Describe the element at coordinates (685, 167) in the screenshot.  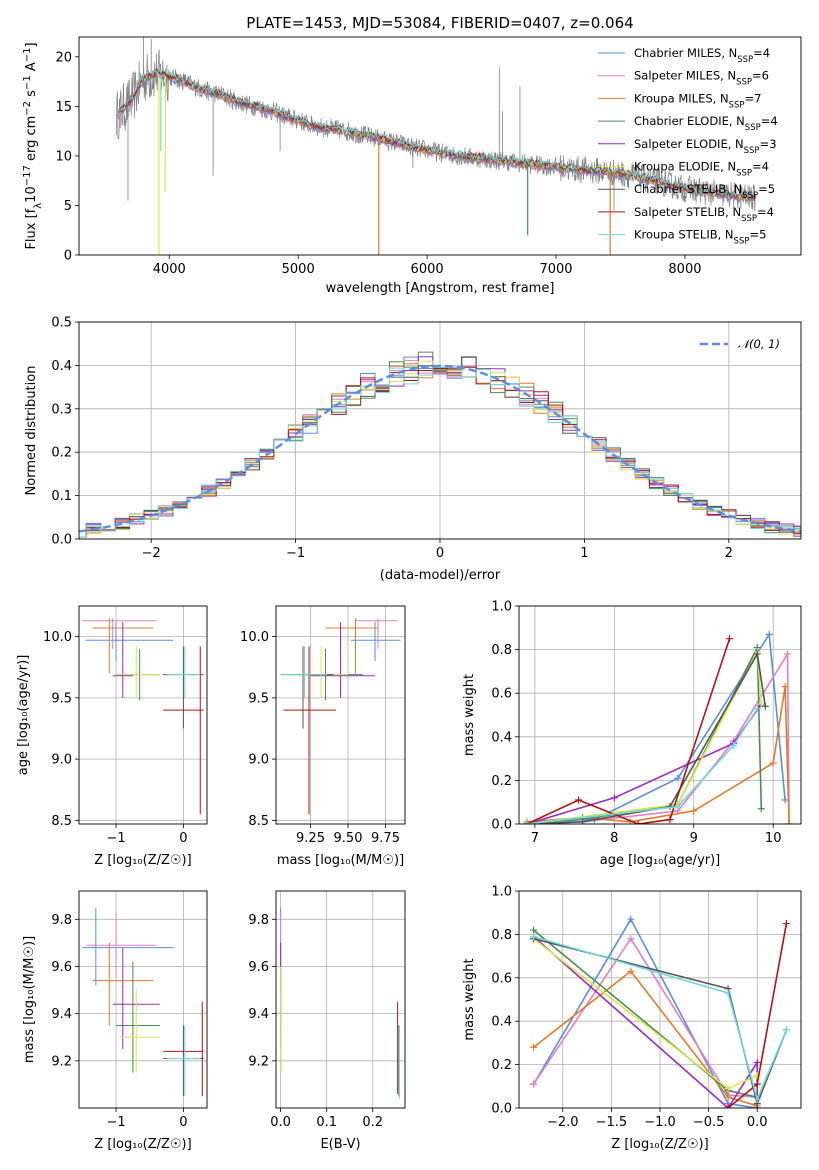
I see `legend-label: Kroupa ELODIE, N` at that location.